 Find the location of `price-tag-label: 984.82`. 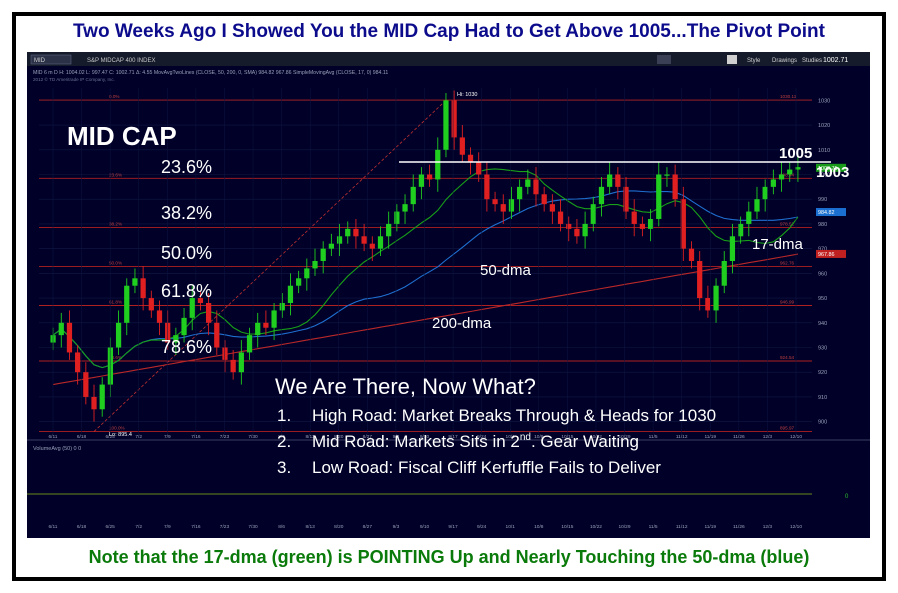

price-tag-label: 984.82 is located at coordinates (826, 213).